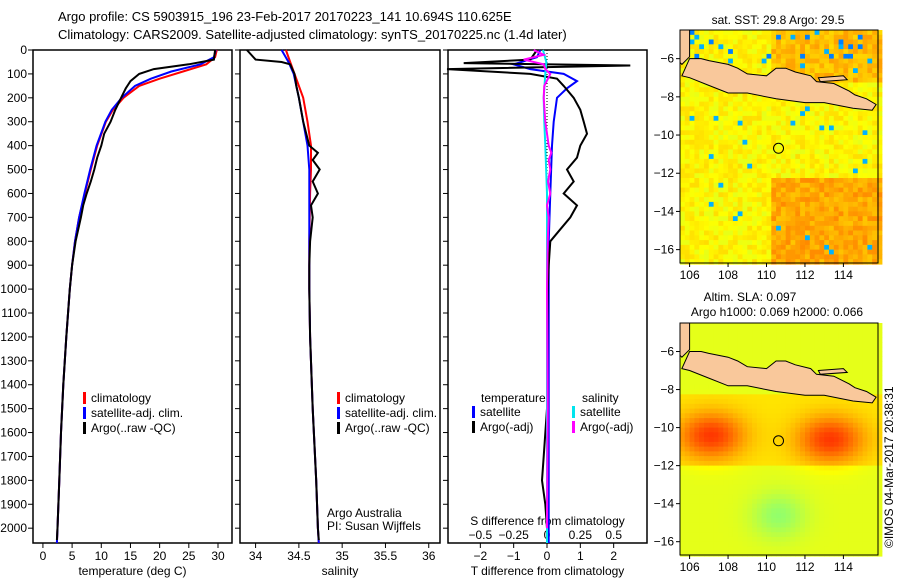 Image resolution: width=900 pixels, height=585 pixels. What do you see at coordinates (300, 296) in the screenshot?
I see `series-line-satellite-adj-clim-` at bounding box center [300, 296].